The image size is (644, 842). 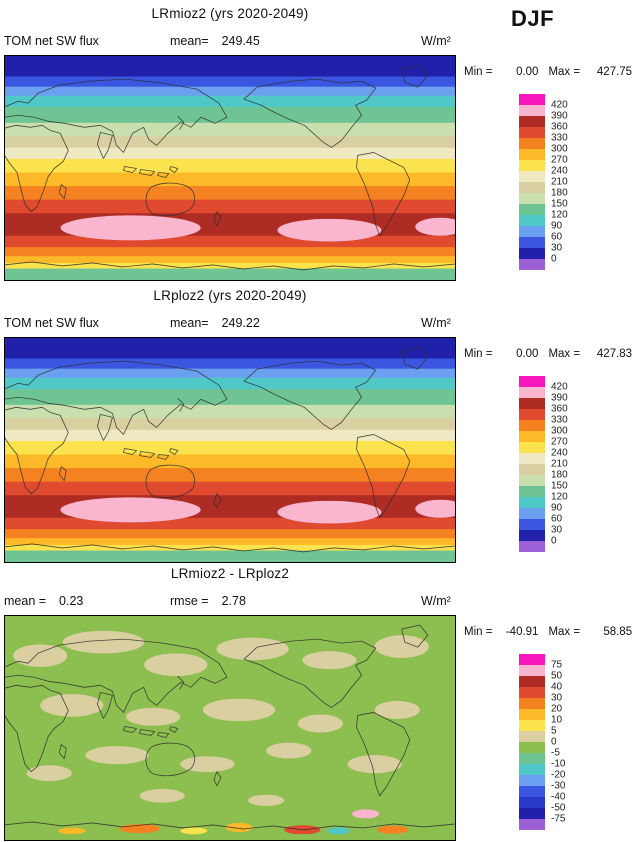 What do you see at coordinates (555, 753) in the screenshot?
I see `colorbar-tick-label: -5` at bounding box center [555, 753].